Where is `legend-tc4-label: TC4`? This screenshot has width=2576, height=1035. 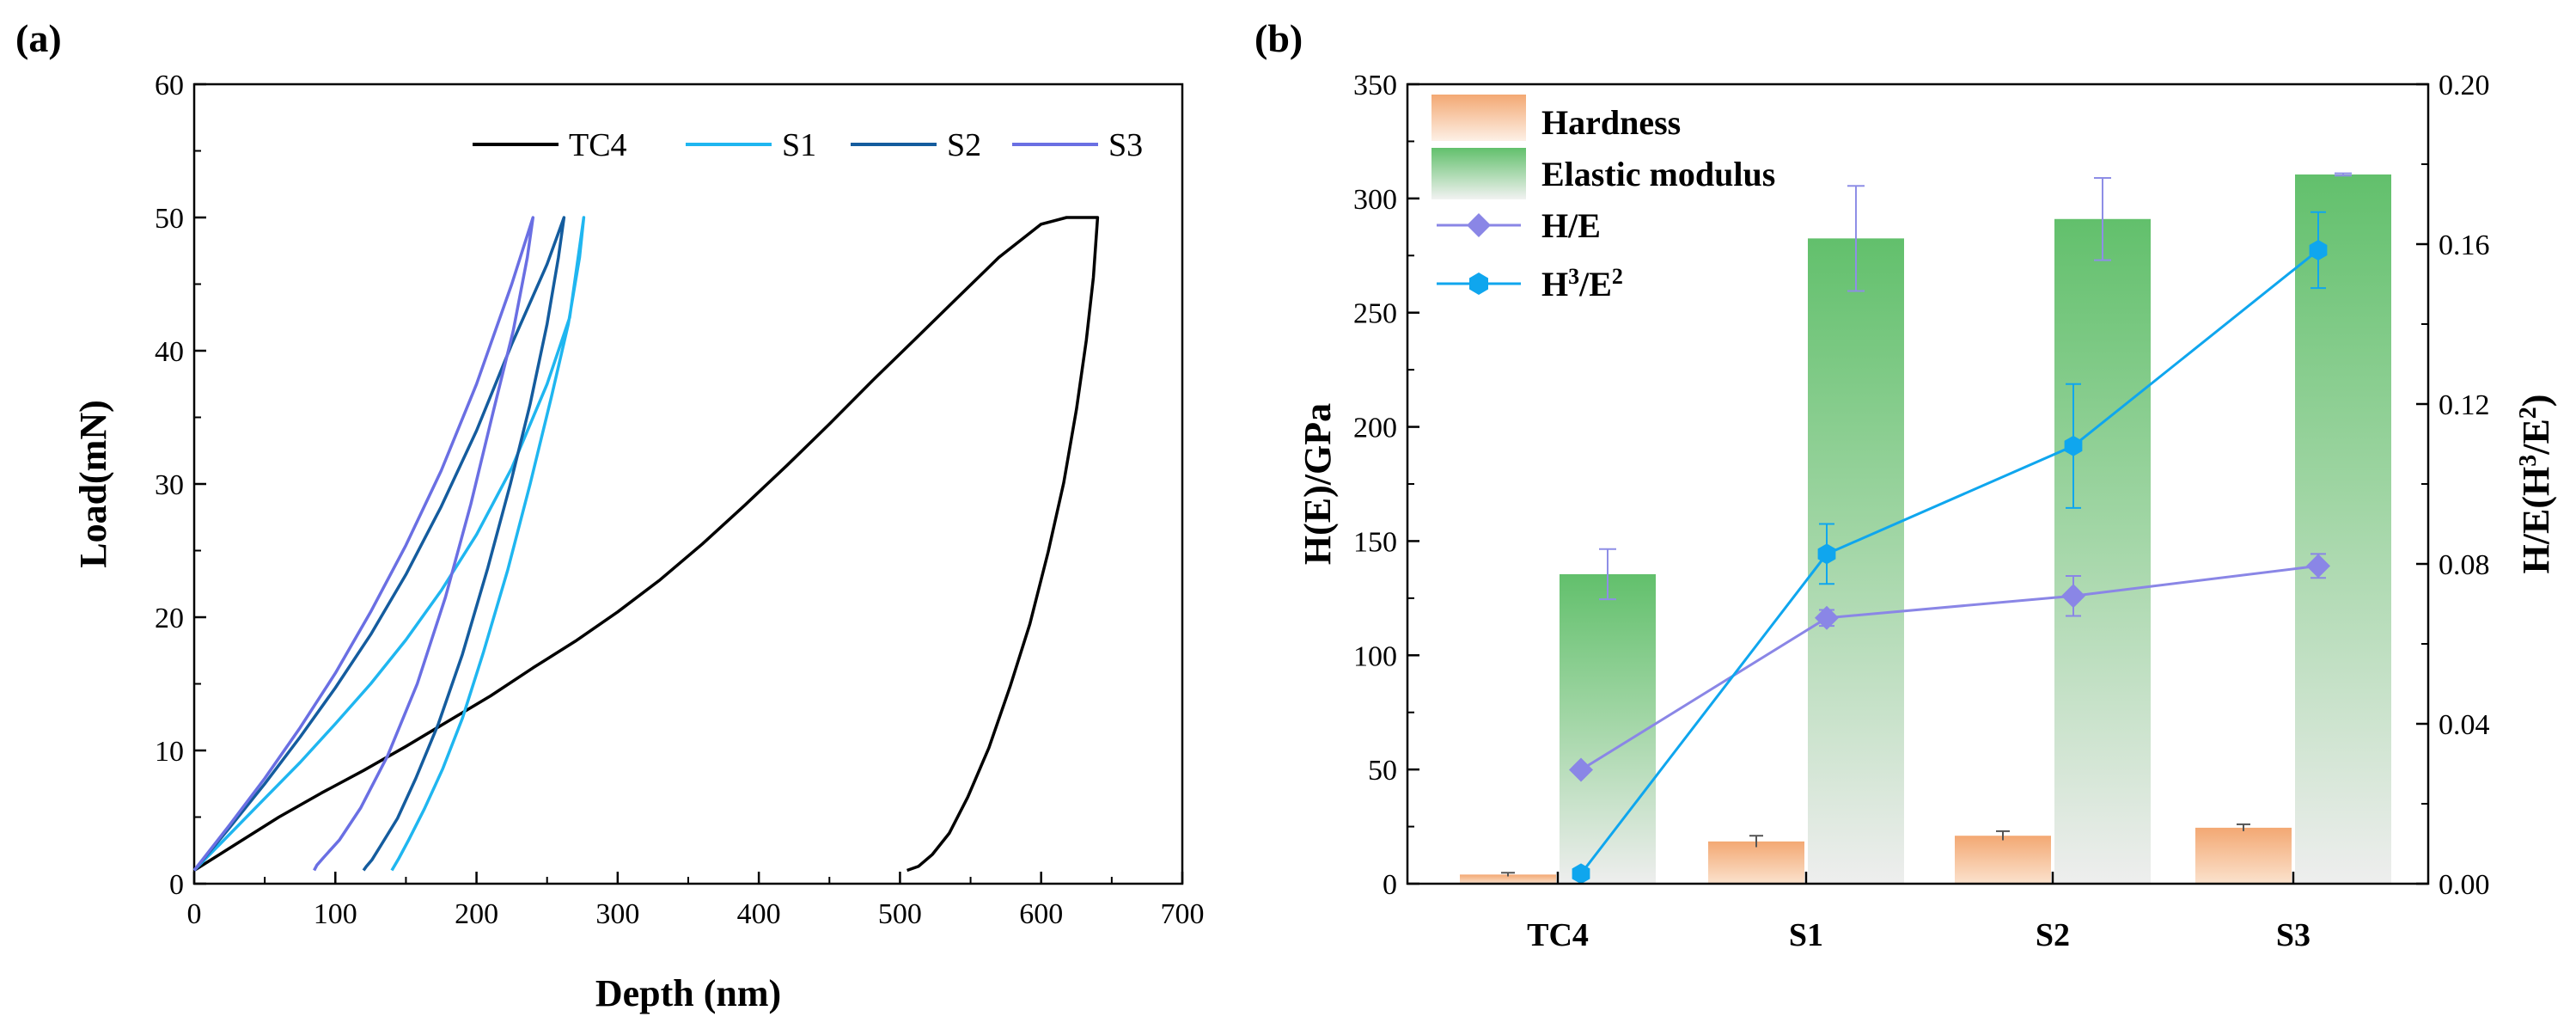
legend-tc4-label: TC4 is located at coordinates (598, 145).